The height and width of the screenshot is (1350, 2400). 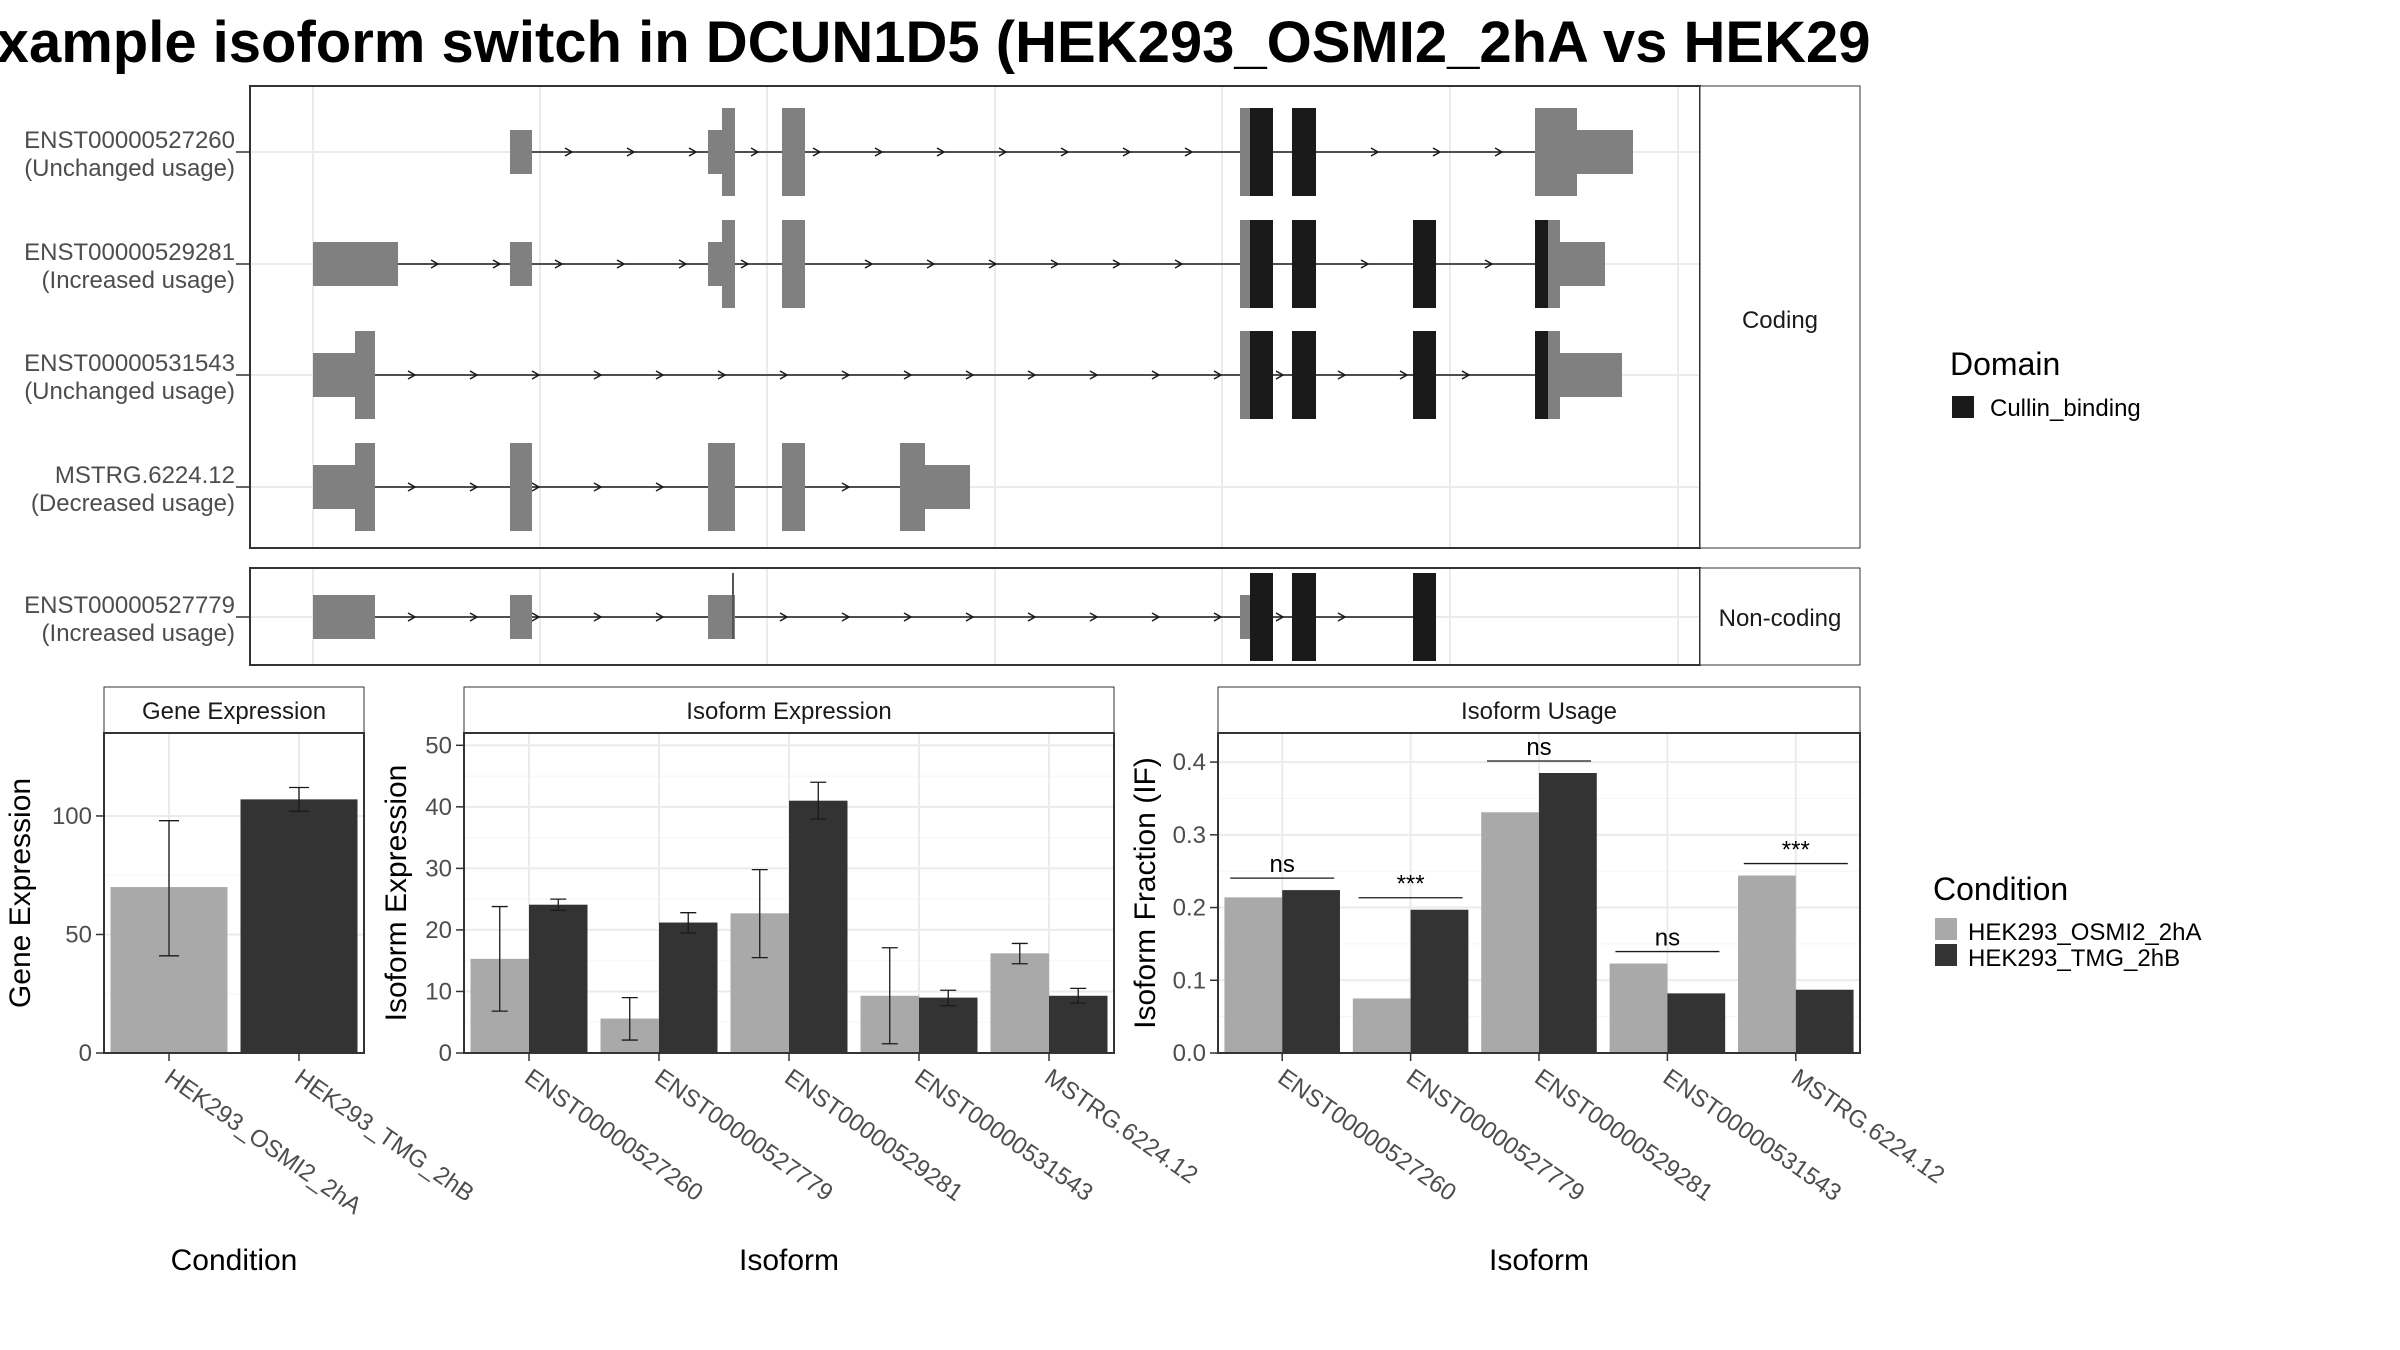 What do you see at coordinates (1780, 320) in the screenshot?
I see `strip-coding-label: Coding` at bounding box center [1780, 320].